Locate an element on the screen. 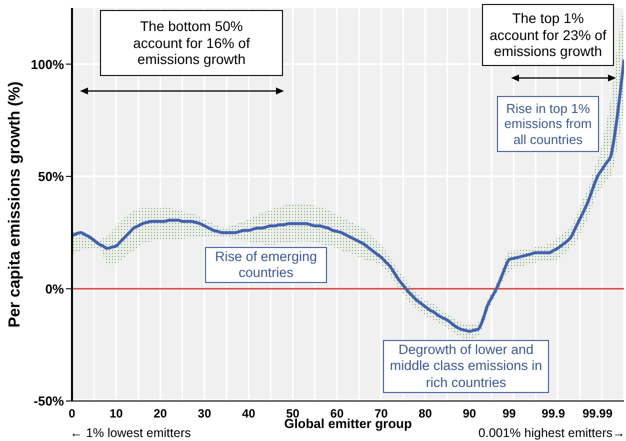  x-tick-label: 10 is located at coordinates (116, 413).